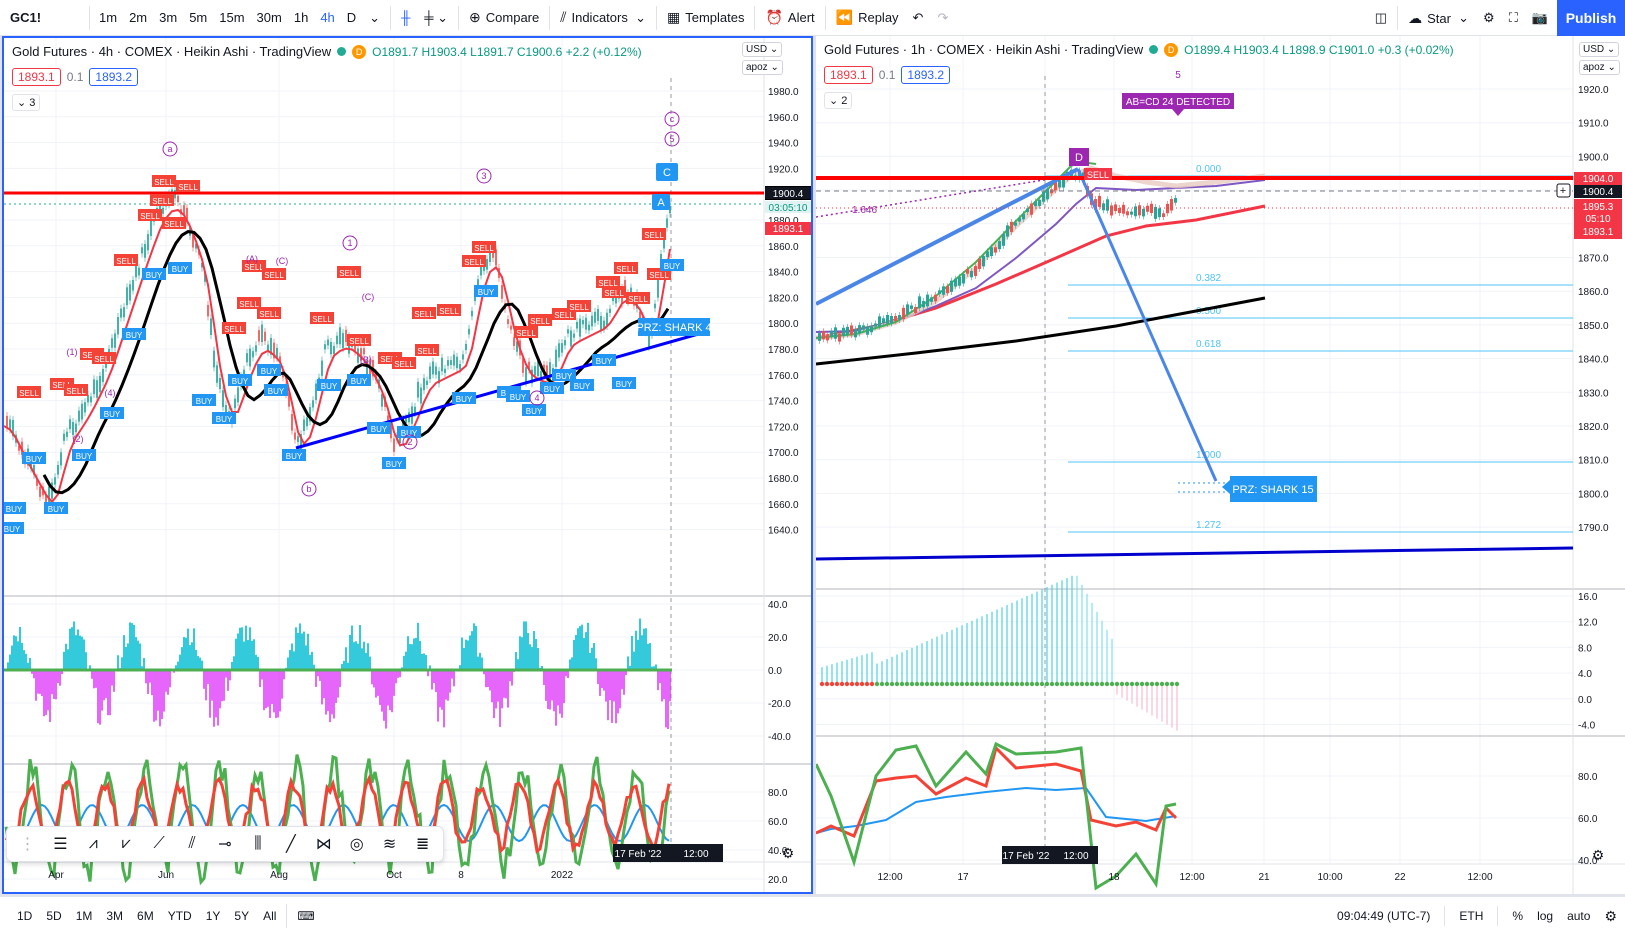  What do you see at coordinates (705, 18) in the screenshot?
I see `templates-button: ▦ Templates` at bounding box center [705, 18].